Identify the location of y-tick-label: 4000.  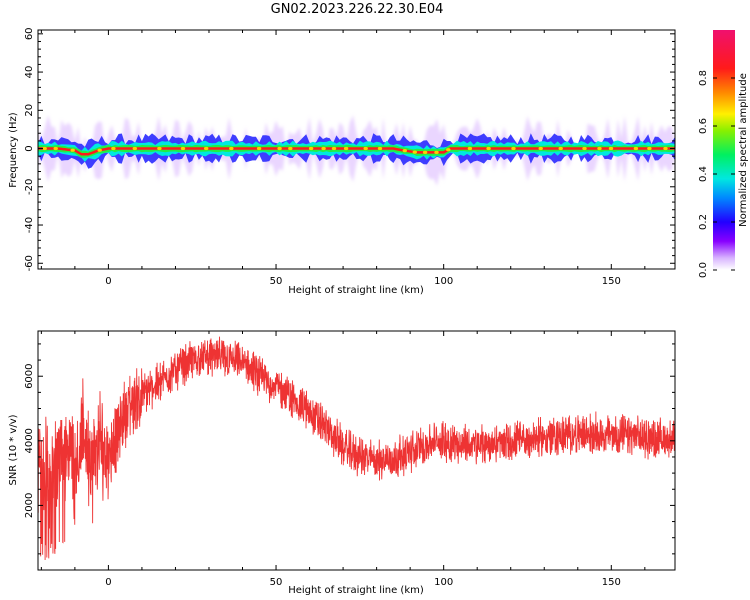
(29, 440).